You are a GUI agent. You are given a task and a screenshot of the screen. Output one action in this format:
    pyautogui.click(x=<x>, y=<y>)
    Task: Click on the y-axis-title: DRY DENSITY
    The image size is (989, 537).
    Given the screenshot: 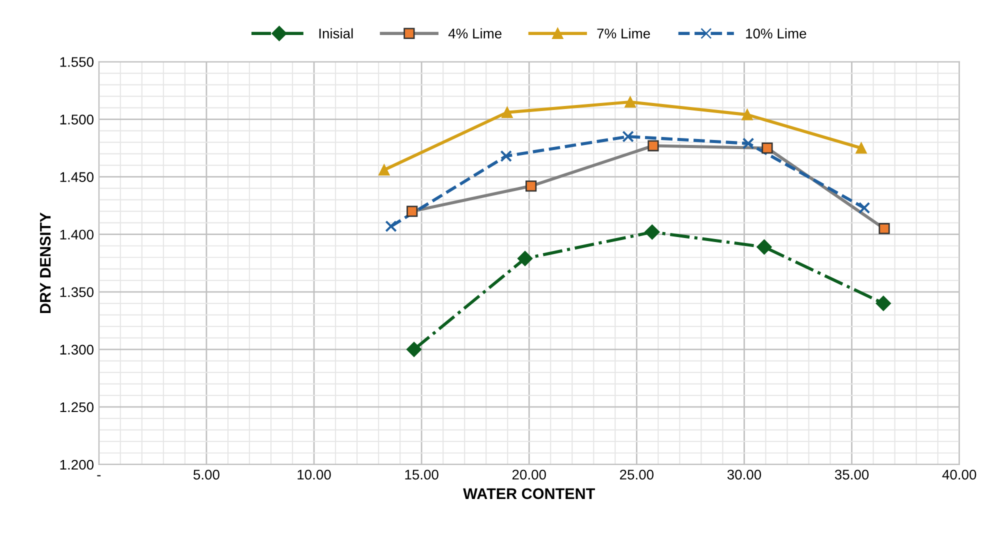 What is the action you would take?
    pyautogui.click(x=45, y=263)
    